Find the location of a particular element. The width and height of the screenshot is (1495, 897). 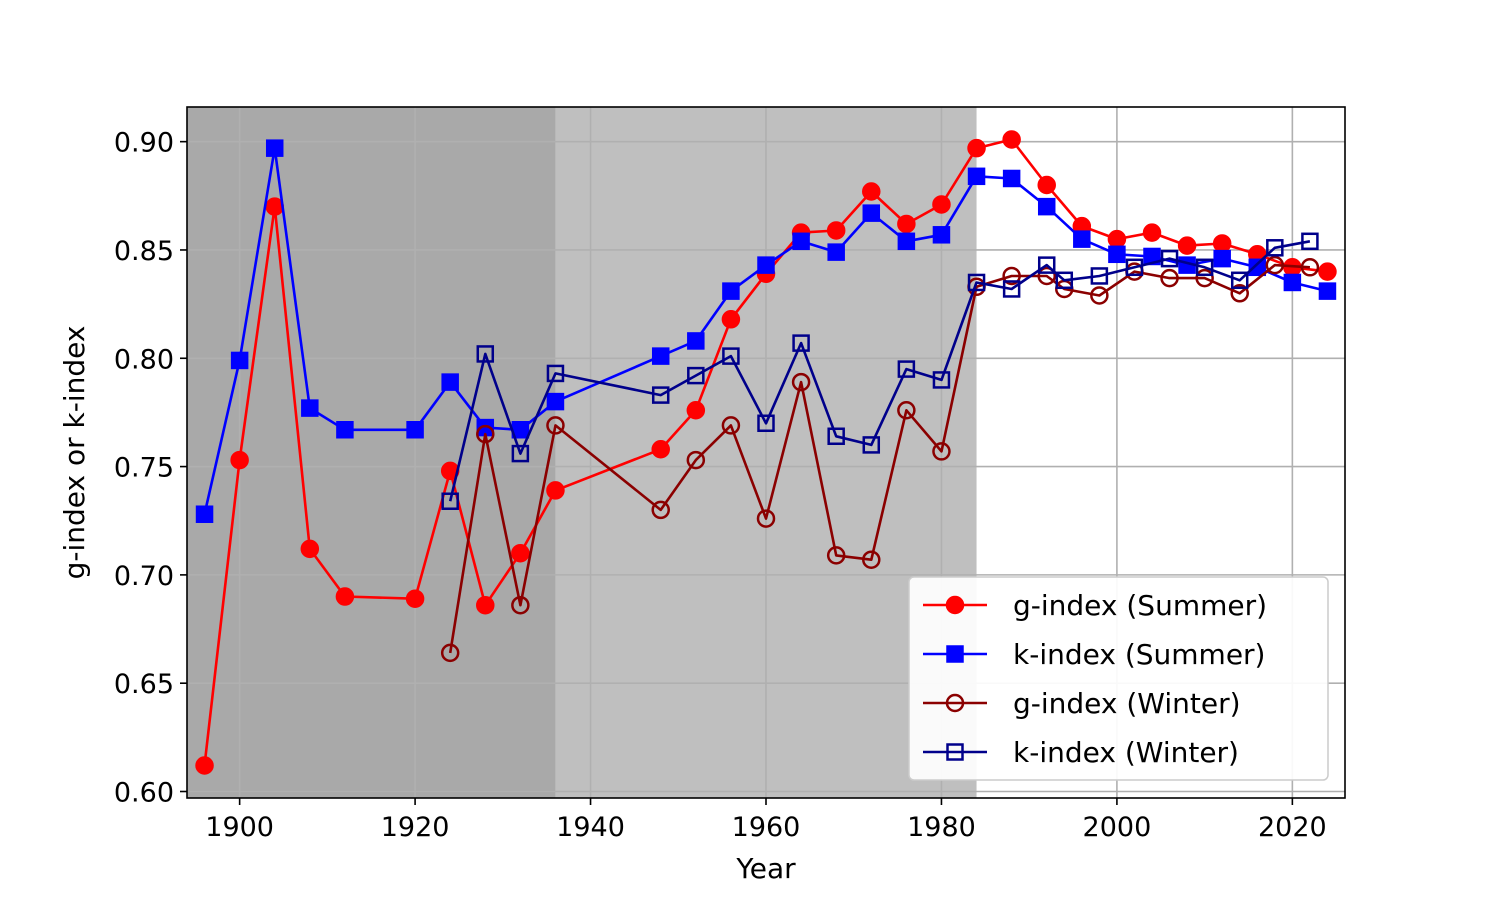

x-tick-label: 1920 is located at coordinates (415, 827).